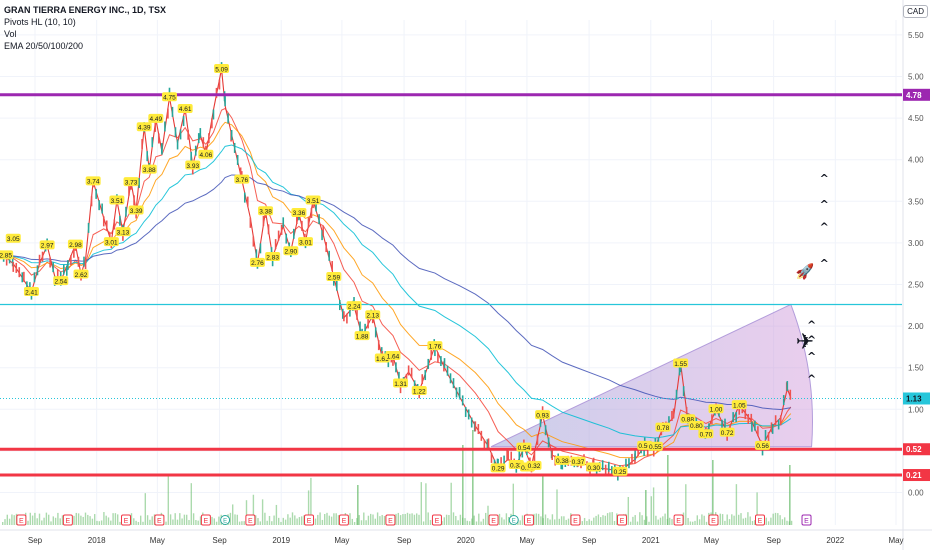 The height and width of the screenshot is (550, 932). I want to click on time-tick-label: Sep, so click(774, 540).